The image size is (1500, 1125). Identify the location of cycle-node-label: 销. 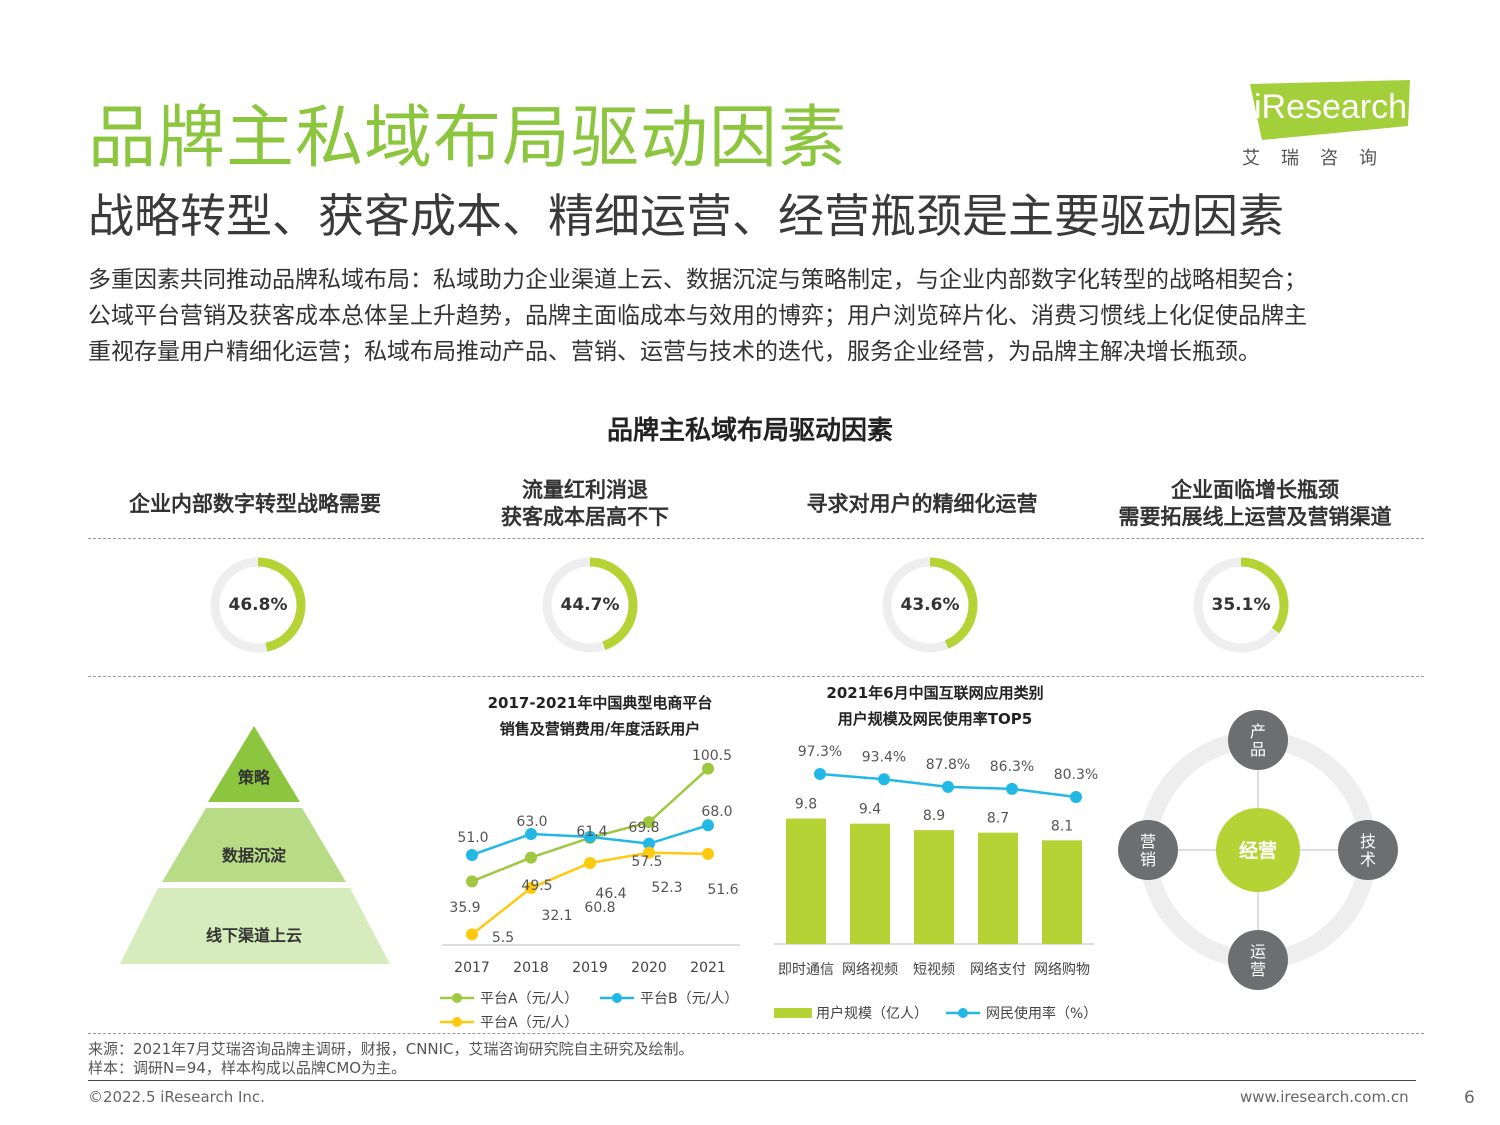
(1148, 859).